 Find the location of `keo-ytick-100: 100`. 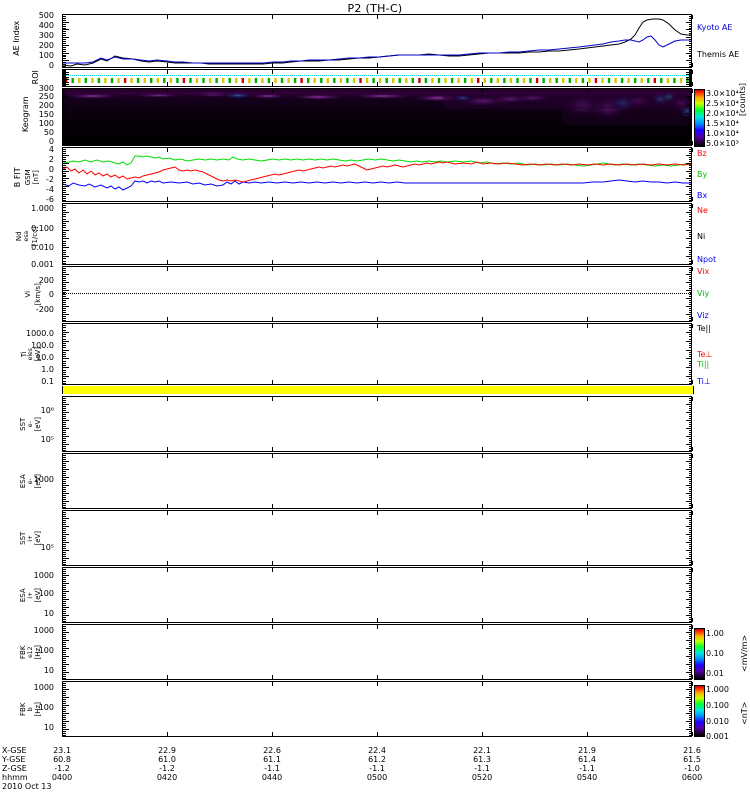

keo-ytick-100: 100 is located at coordinates (46, 123).